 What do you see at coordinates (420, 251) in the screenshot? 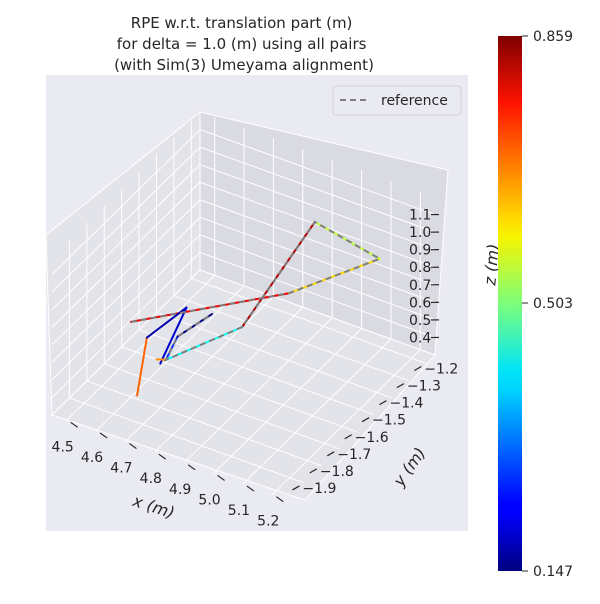
I see `z-tick-label: 0.9` at bounding box center [420, 251].